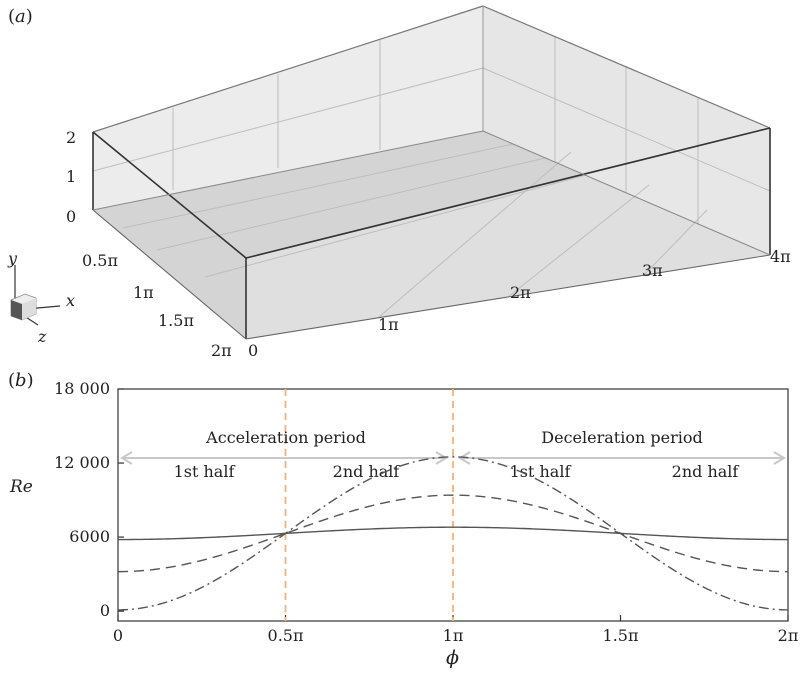 Image resolution: width=803 pixels, height=680 pixels. Describe the element at coordinates (176, 320) in the screenshot. I see `z-tick-1-5pi: 1.5π` at that location.